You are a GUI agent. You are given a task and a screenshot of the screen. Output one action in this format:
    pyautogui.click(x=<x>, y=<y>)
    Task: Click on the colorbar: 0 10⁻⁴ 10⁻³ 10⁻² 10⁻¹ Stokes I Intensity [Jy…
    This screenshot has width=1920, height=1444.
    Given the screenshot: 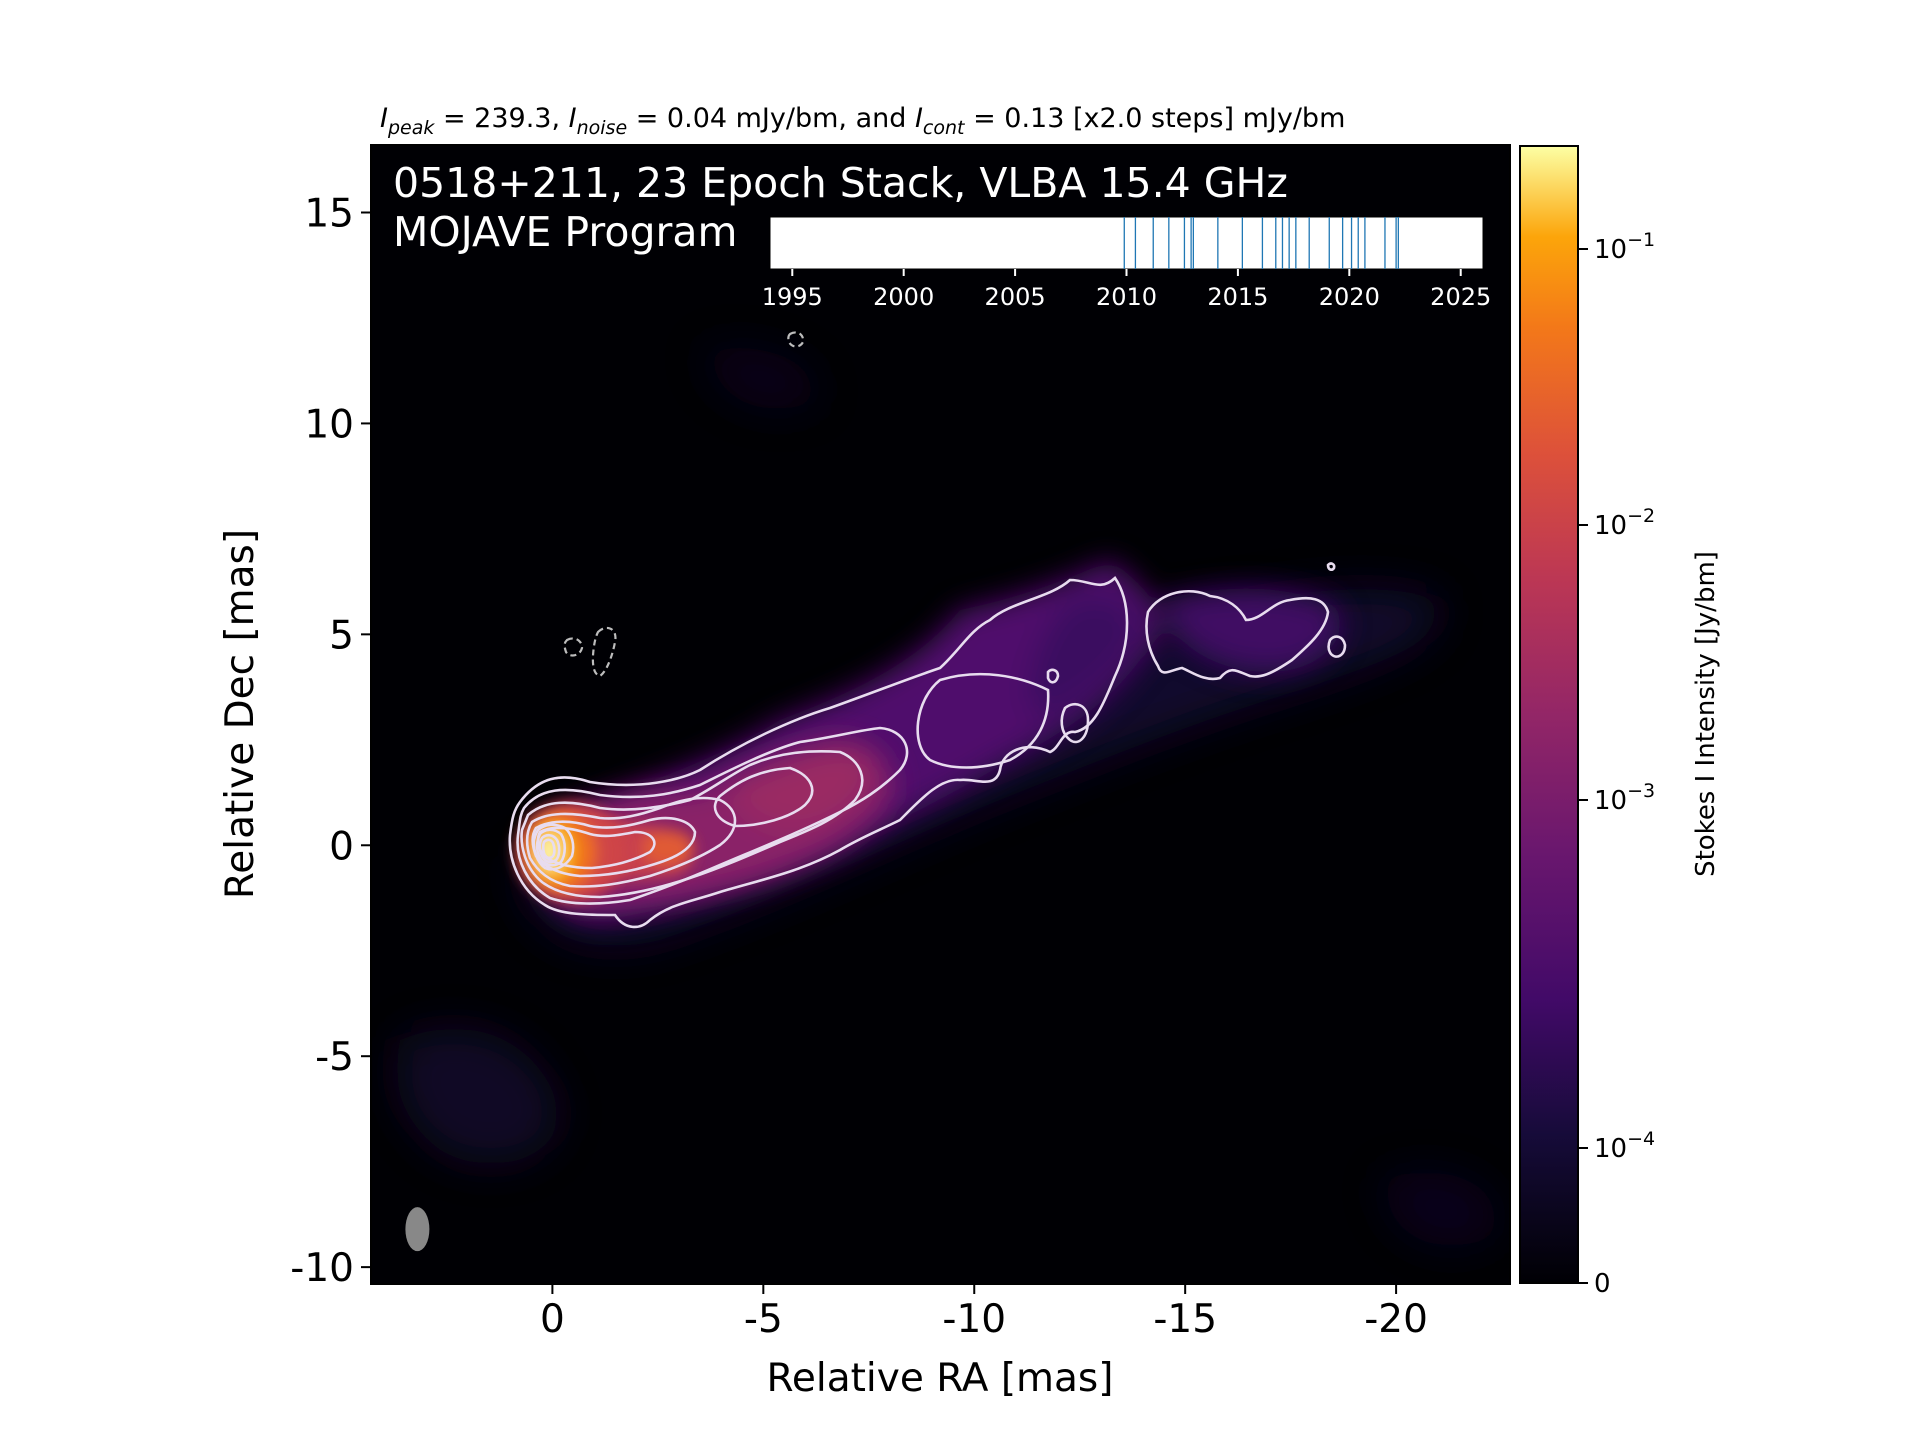 What is the action you would take?
    pyautogui.click(x=1620, y=722)
    